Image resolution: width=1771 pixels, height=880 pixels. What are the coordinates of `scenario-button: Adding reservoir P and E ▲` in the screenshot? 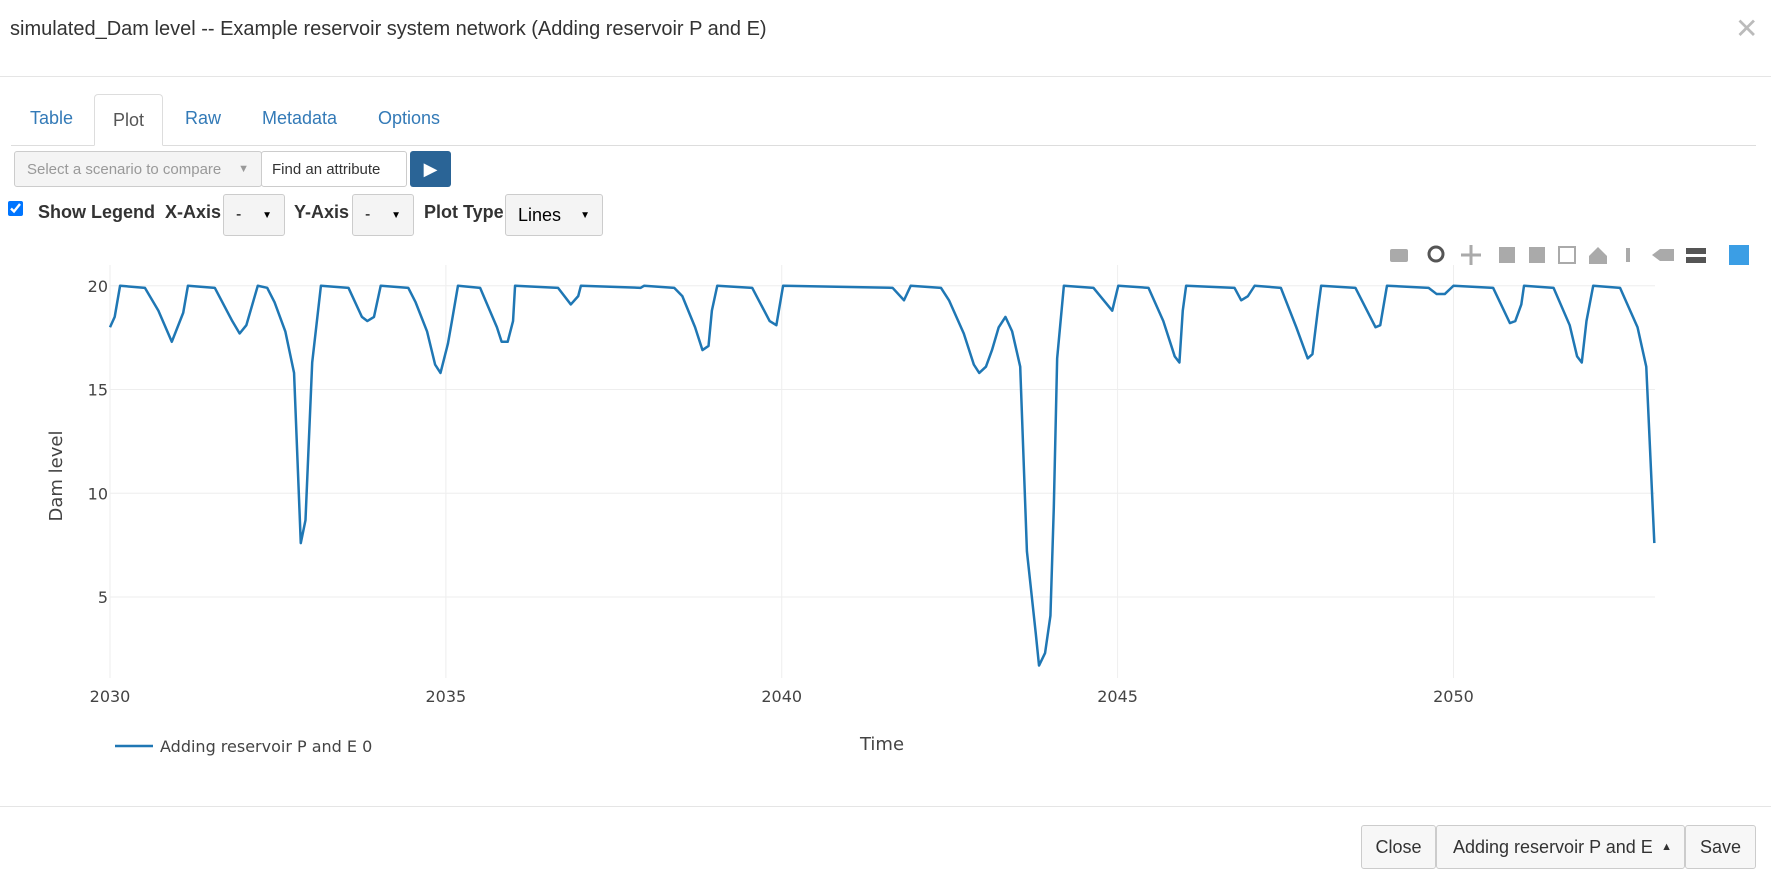 It's located at (1560, 847).